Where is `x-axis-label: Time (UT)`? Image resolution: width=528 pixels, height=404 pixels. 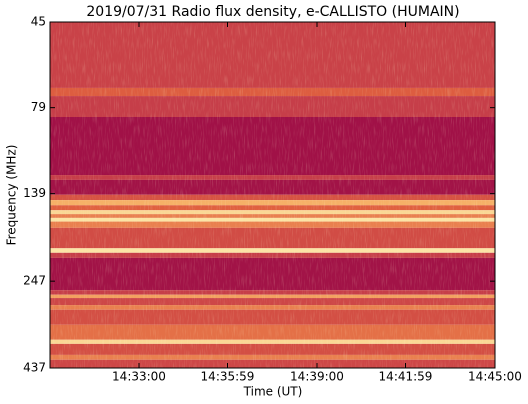 x-axis-label: Time (UT) is located at coordinates (273, 392).